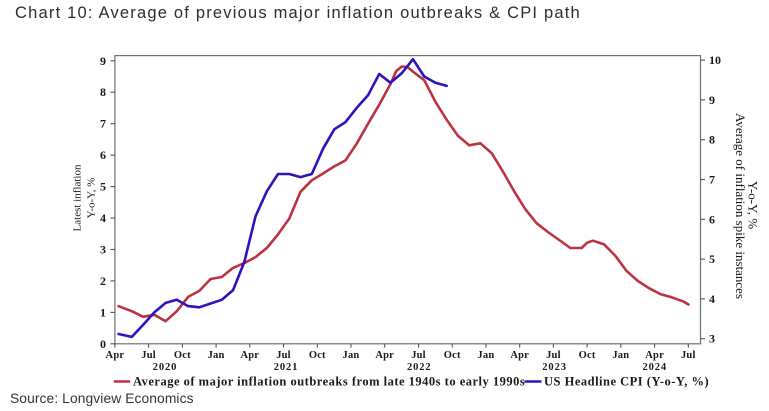 The height and width of the screenshot is (411, 769). I want to click on svg-text: 2022, so click(419, 367).